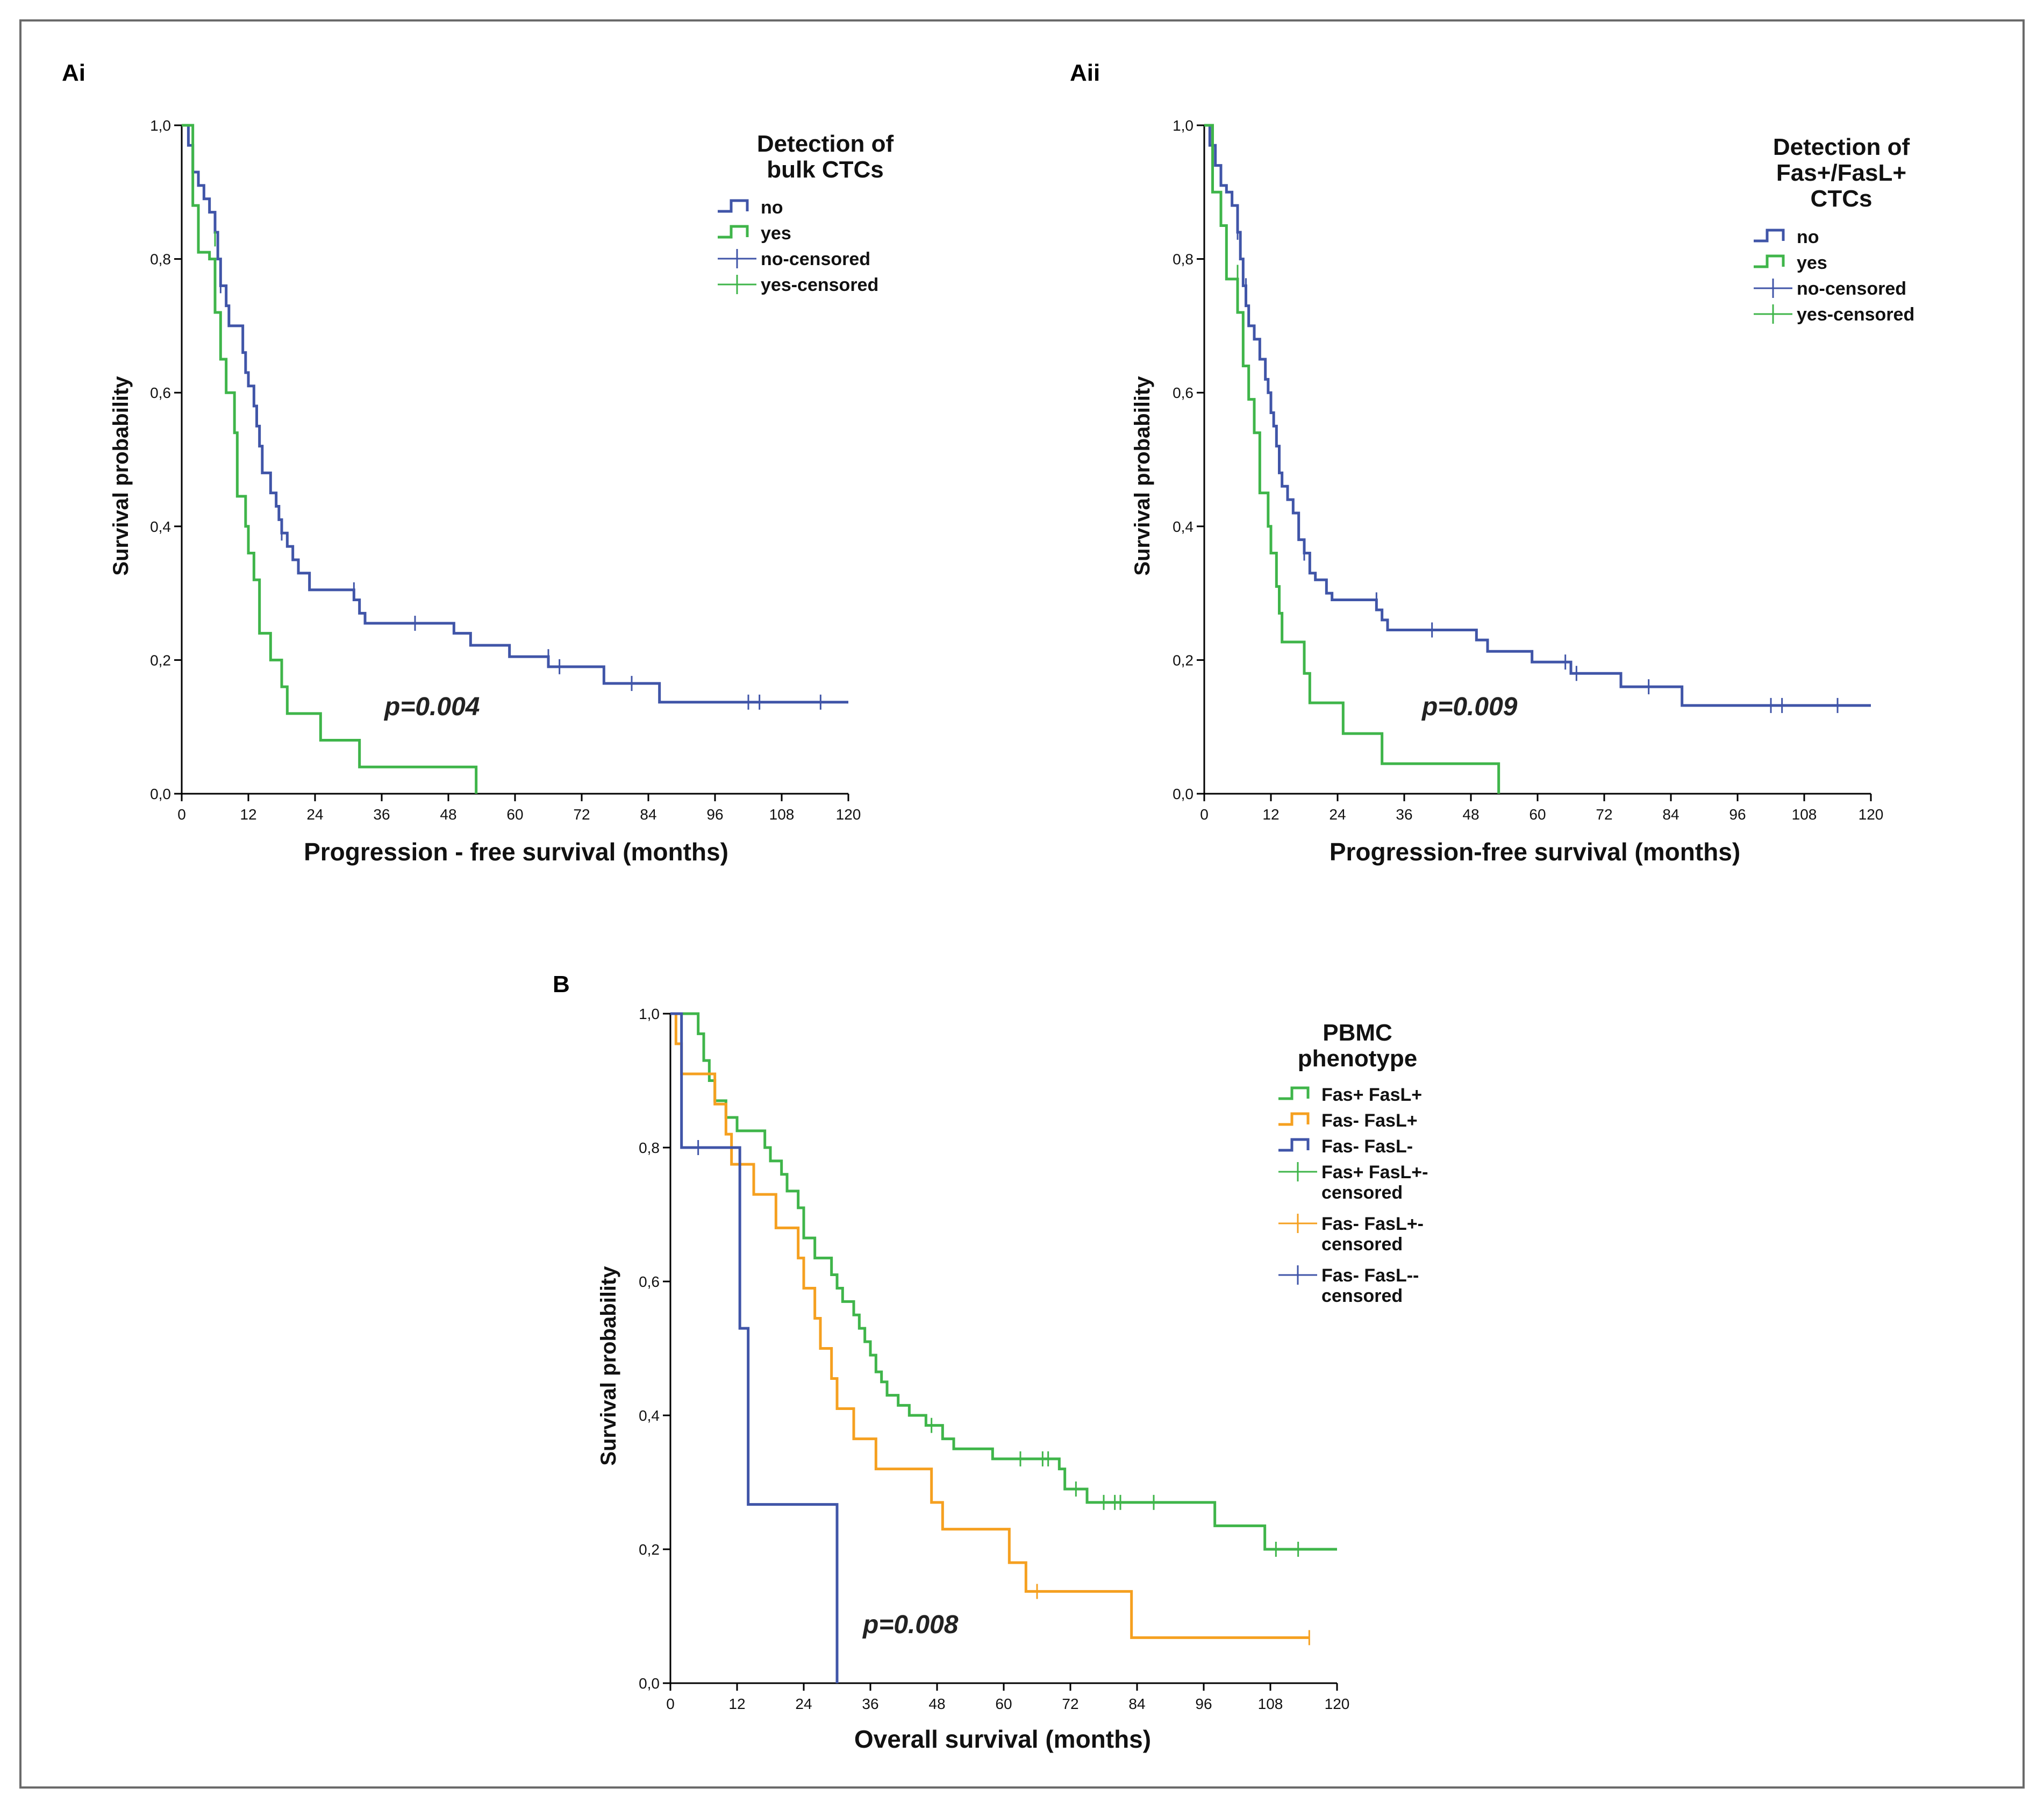  I want to click on legend-label: Fas- FasL--, so click(1370, 1275).